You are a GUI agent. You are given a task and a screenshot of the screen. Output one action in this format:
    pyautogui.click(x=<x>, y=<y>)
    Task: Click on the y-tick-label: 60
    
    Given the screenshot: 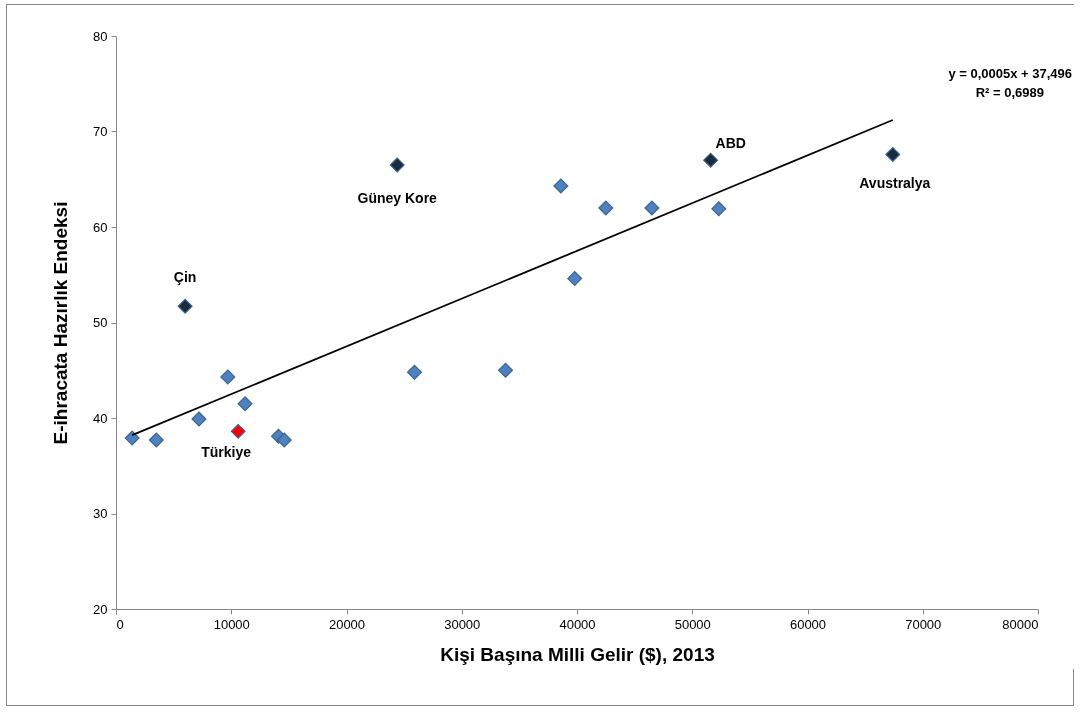 What is the action you would take?
    pyautogui.click(x=100, y=227)
    